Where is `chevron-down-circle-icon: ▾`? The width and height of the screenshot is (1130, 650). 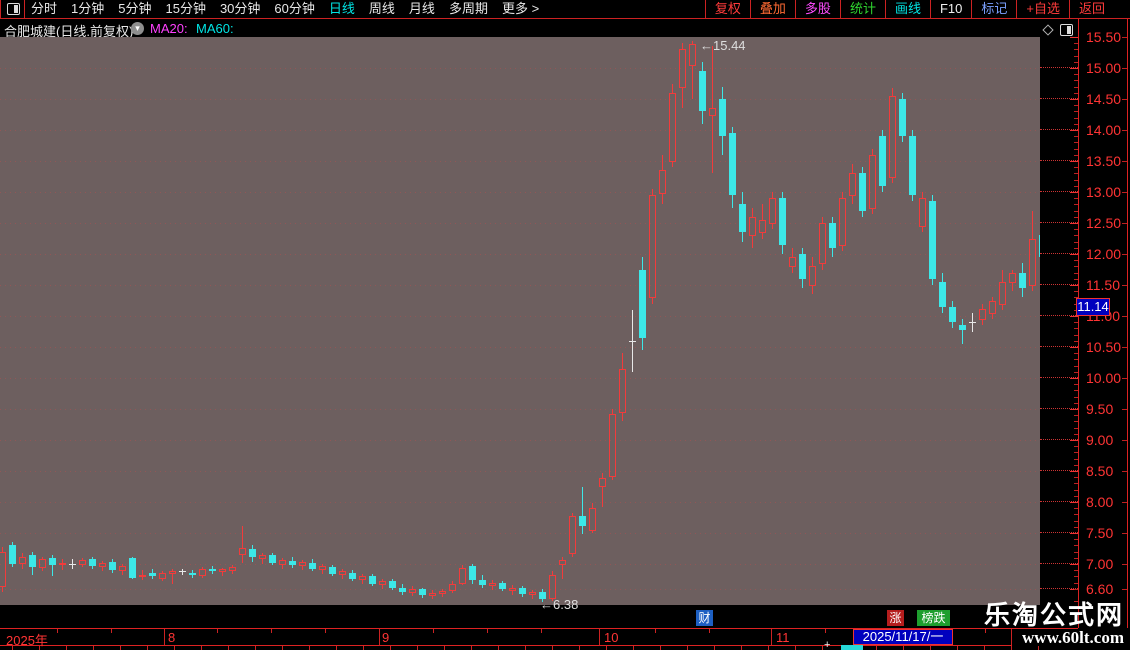
chevron-down-circle-icon: ▾ is located at coordinates (137, 28).